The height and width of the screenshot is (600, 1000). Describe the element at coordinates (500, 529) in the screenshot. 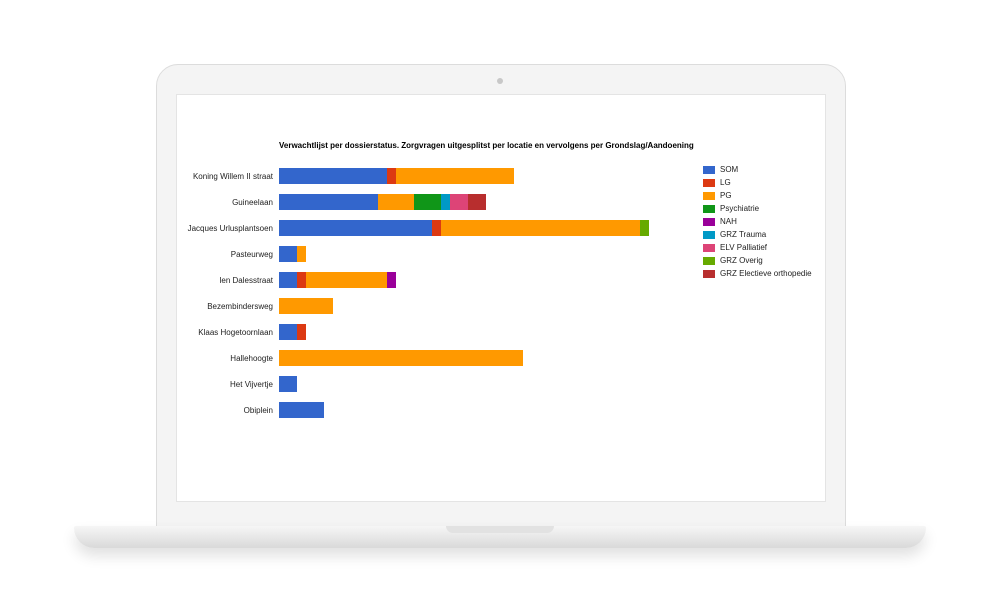

I see `laptop-notch` at that location.